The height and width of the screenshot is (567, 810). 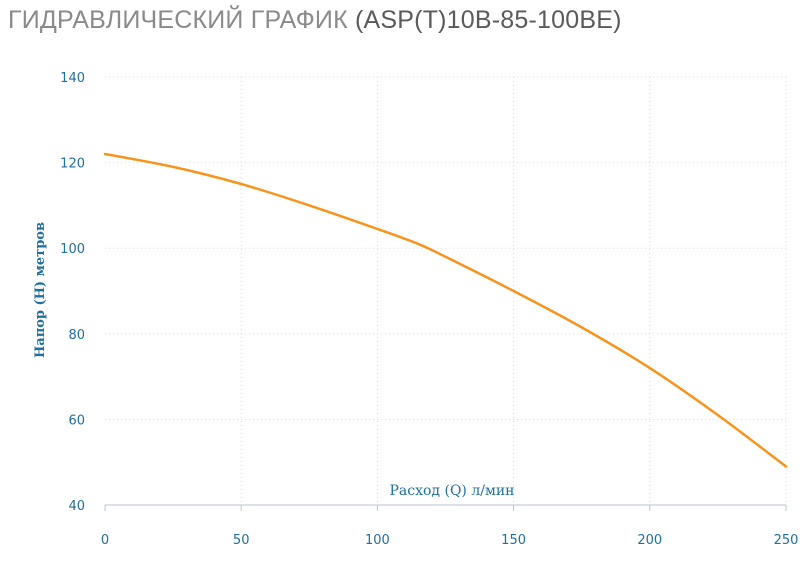 I want to click on x-tick-0: 0, so click(x=105, y=540).